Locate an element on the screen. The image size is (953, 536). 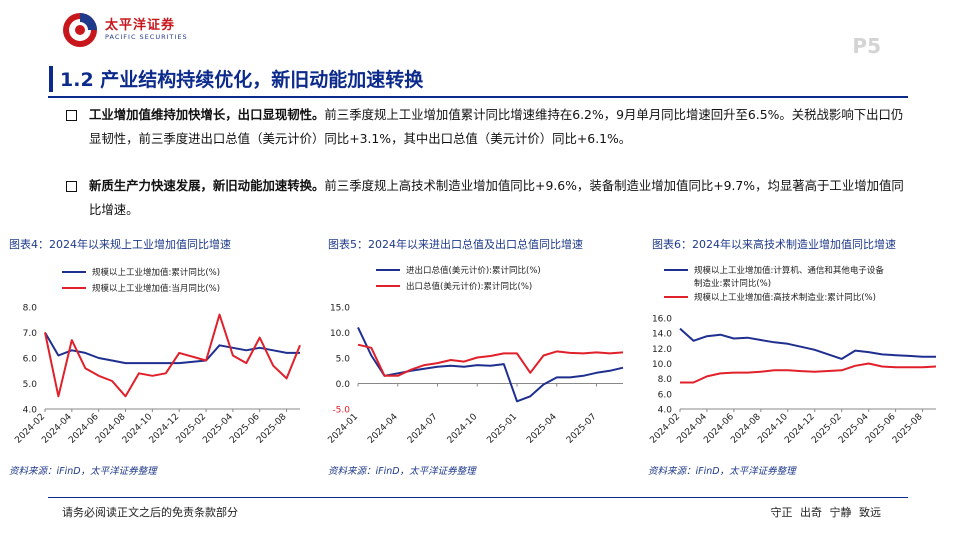
y-tick-label: 12.0 is located at coordinates (662, 350).